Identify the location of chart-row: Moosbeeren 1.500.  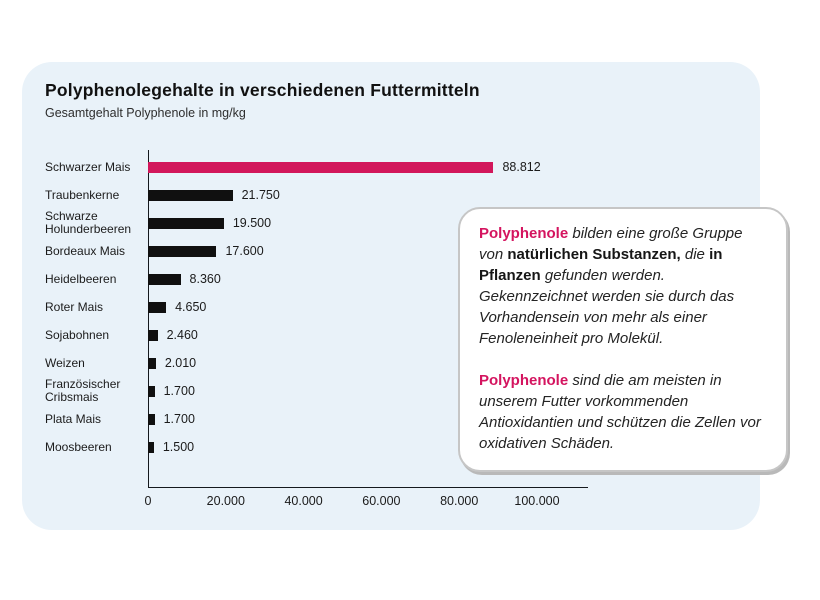
(345, 447).